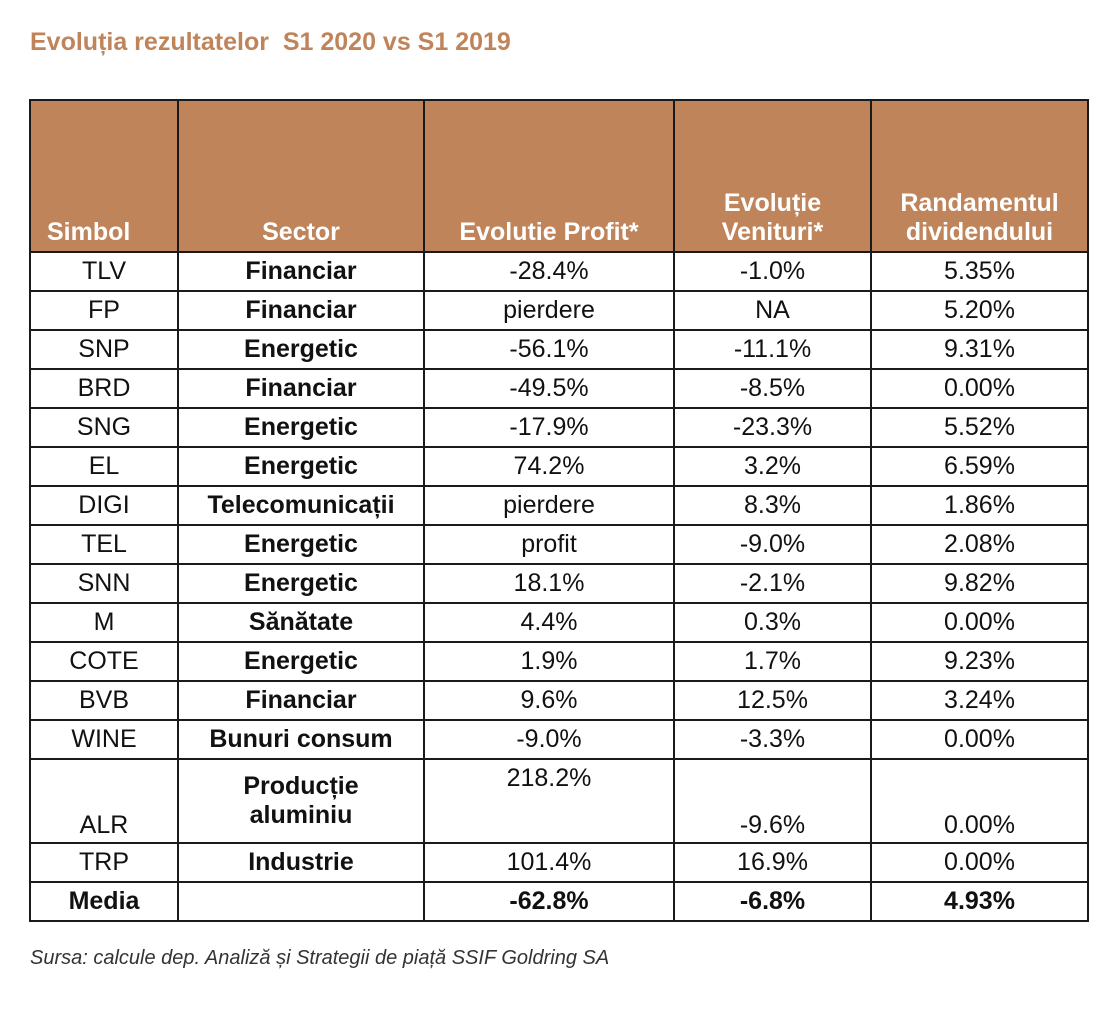 Image resolution: width=1116 pixels, height=1036 pixels. What do you see at coordinates (549, 801) in the screenshot?
I see `cell-profit: 218.2%` at bounding box center [549, 801].